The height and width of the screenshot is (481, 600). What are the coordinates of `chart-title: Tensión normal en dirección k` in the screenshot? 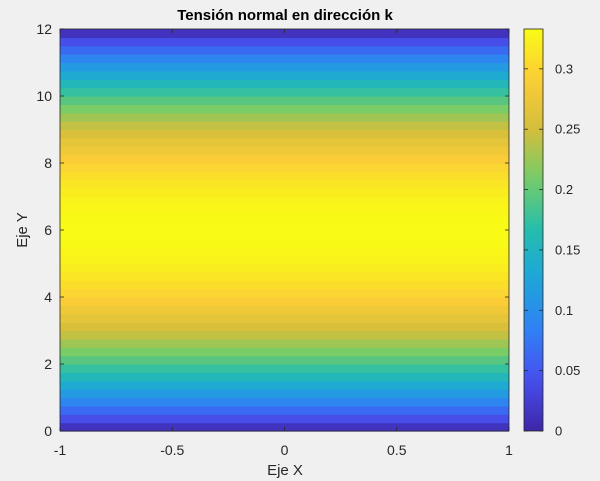 It's located at (285, 15).